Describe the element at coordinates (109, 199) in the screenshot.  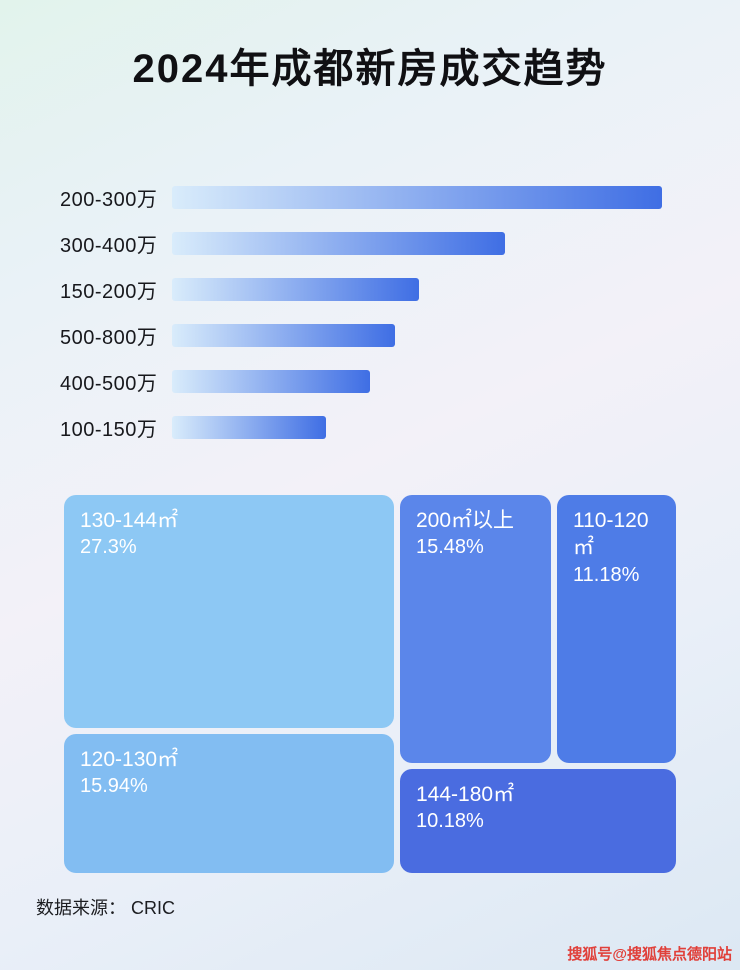
I see `bar-category-label: 200-300万` at that location.